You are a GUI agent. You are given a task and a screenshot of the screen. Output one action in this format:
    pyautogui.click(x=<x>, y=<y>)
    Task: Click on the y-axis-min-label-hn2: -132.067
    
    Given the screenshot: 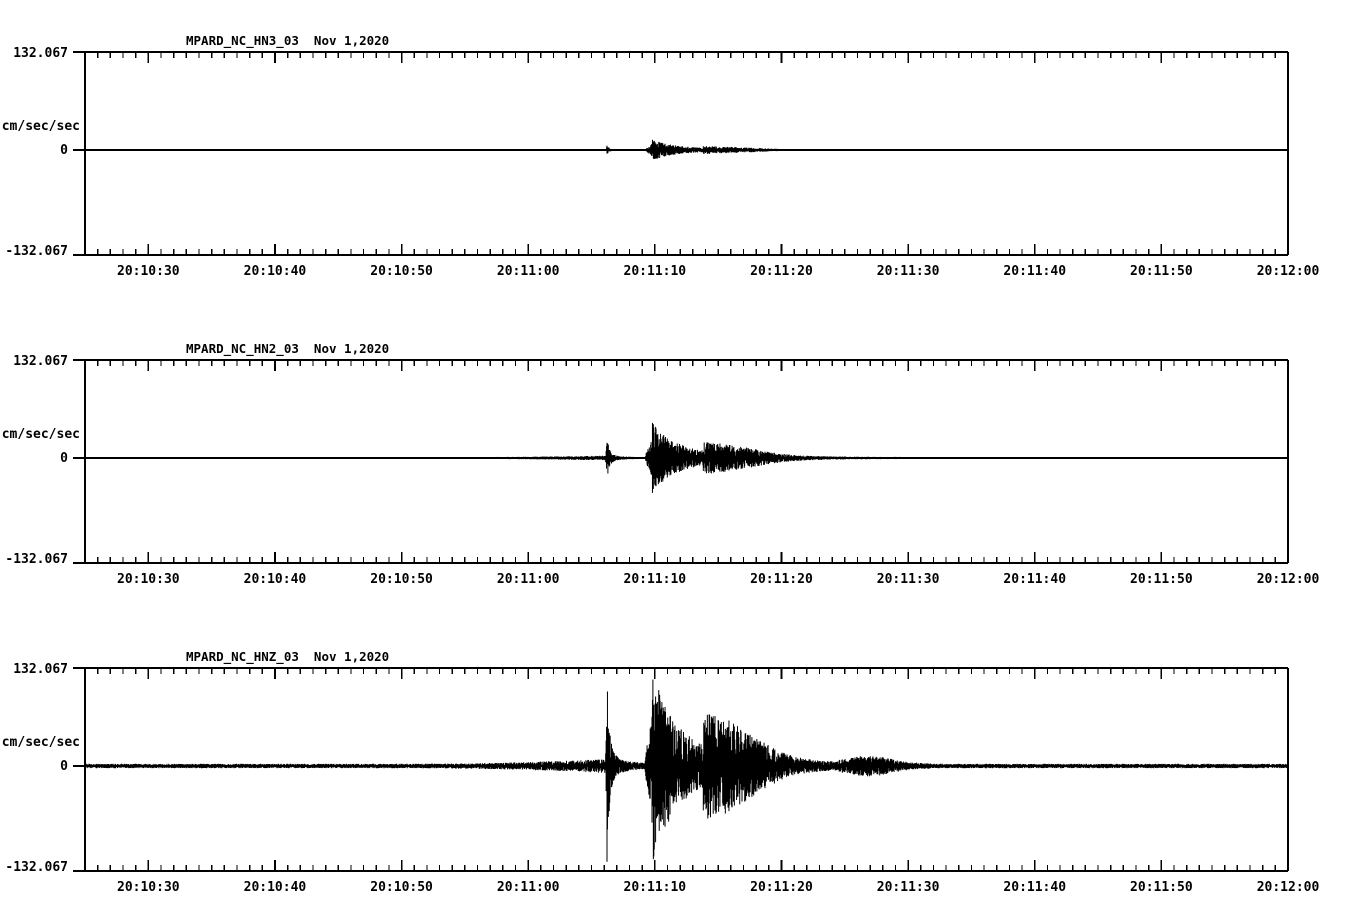 What is the action you would take?
    pyautogui.click(x=36, y=559)
    